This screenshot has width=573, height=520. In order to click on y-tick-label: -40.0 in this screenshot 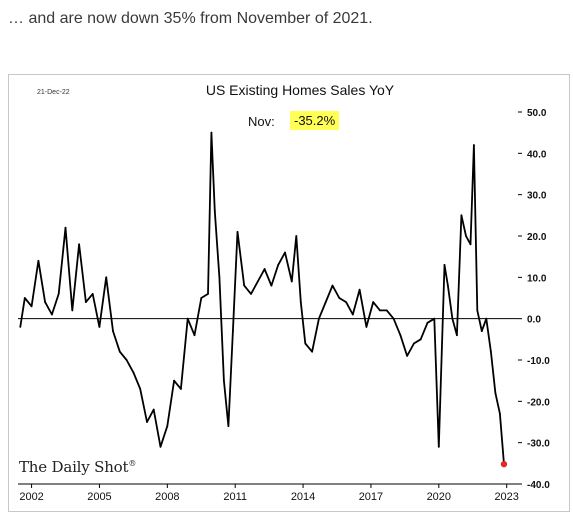, I will do `click(538, 485)`.